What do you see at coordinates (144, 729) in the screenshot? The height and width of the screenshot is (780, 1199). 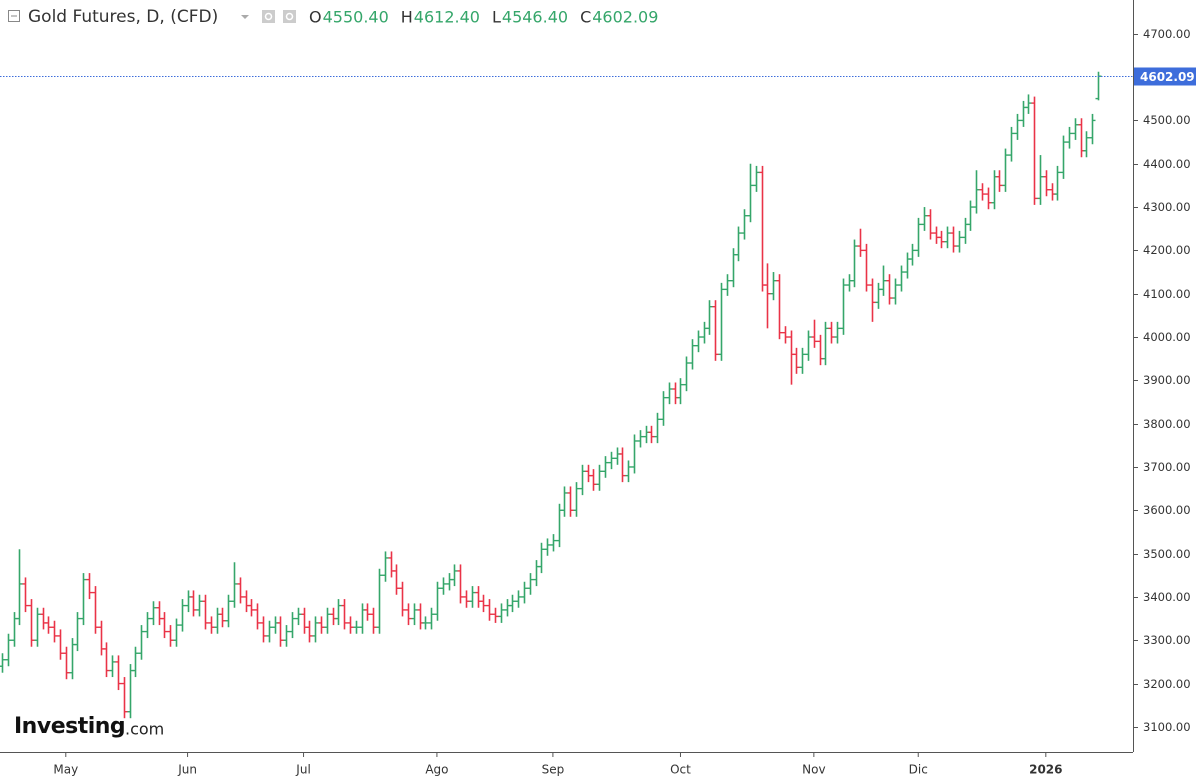 I see `brand-suffix: .com` at bounding box center [144, 729].